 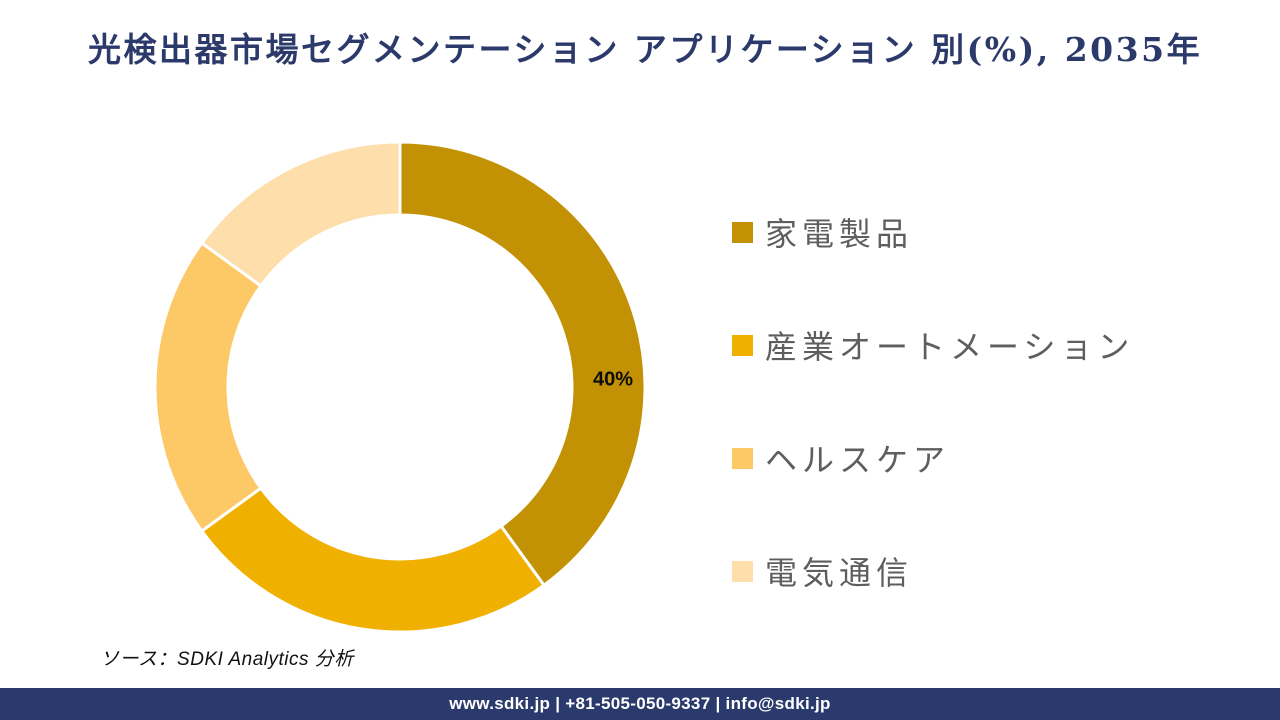 What do you see at coordinates (933, 571) in the screenshot?
I see `legend-item-4: 電気通信` at bounding box center [933, 571].